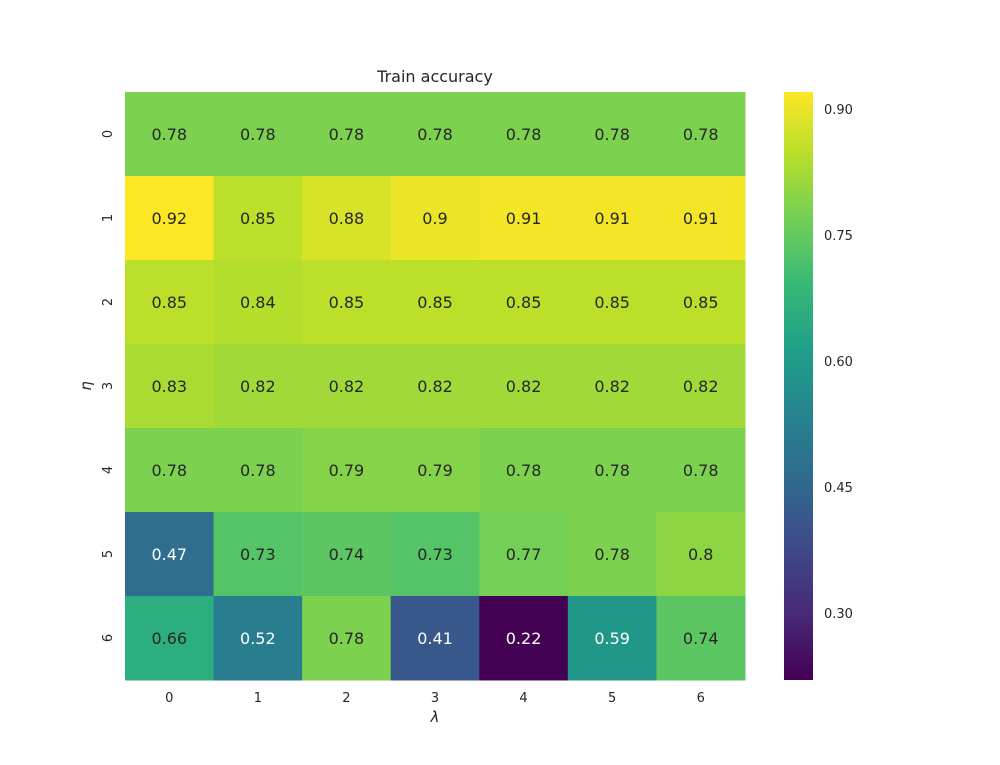  Describe the element at coordinates (612, 698) in the screenshot. I see `x-tick-label: 5` at that location.